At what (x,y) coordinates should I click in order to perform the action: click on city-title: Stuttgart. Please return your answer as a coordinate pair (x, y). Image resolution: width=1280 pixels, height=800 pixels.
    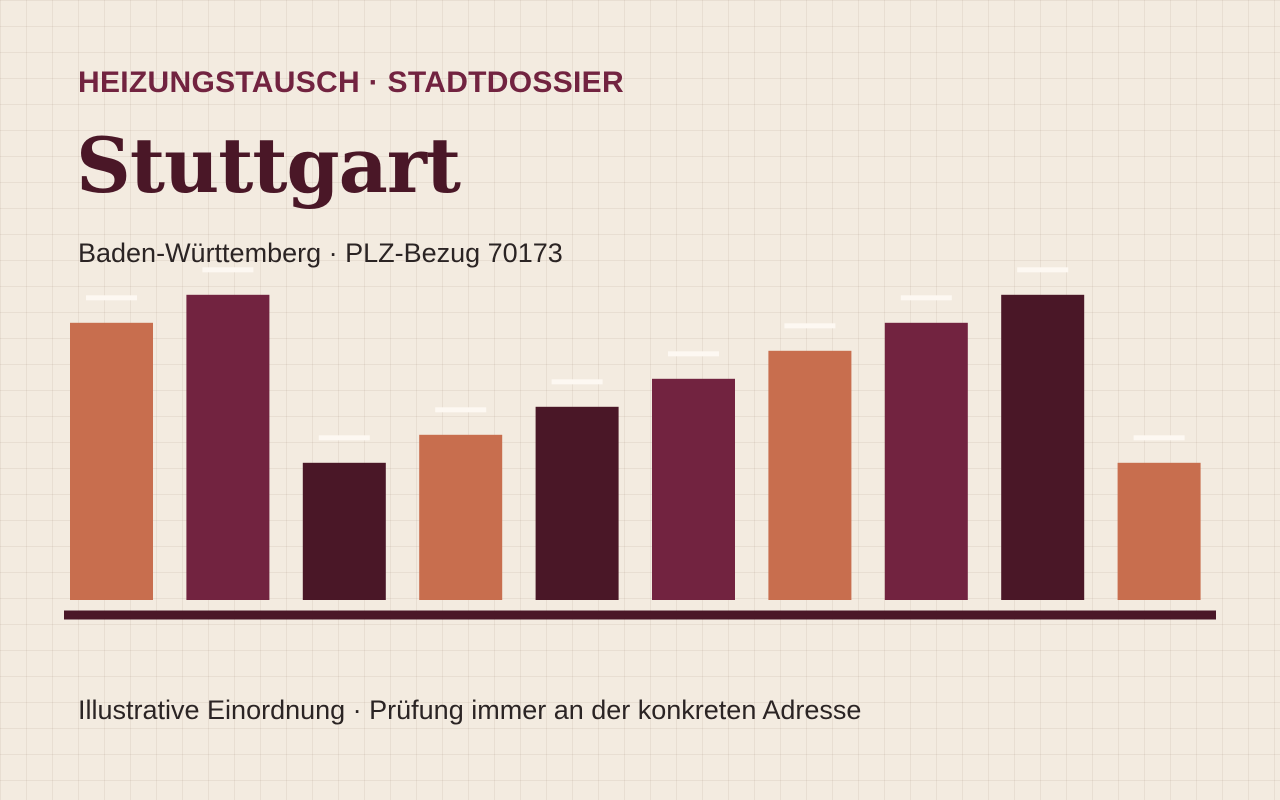
    Looking at the image, I should click on (268, 165).